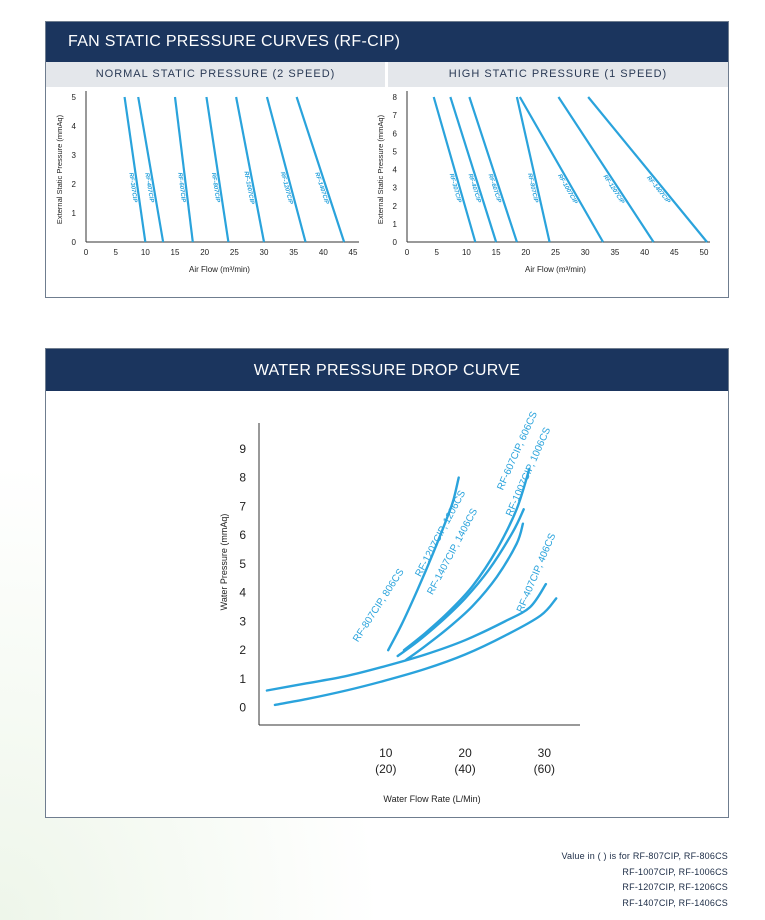  I want to click on series-curve-rf-807cip-806cs, so click(423, 564).